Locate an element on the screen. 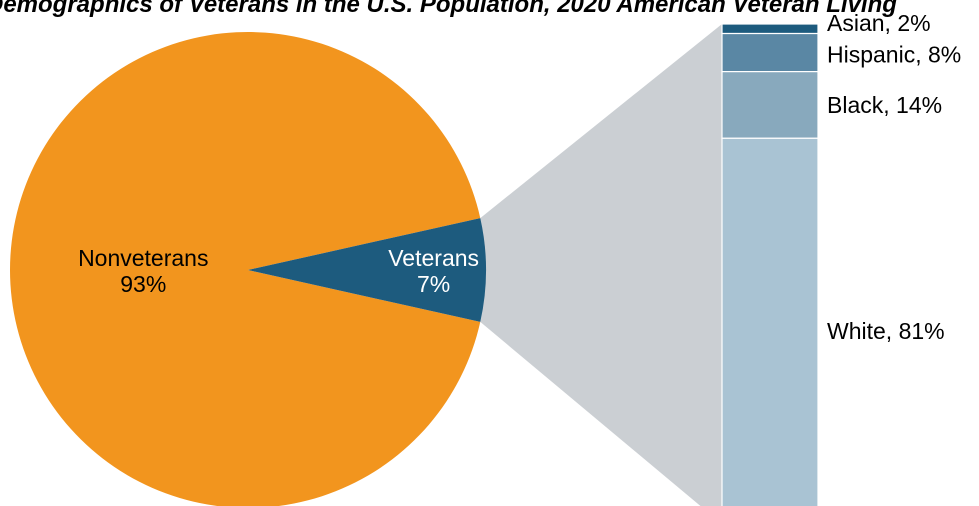 This screenshot has height=506, width=979. bar-segment-asian is located at coordinates (770, 29).